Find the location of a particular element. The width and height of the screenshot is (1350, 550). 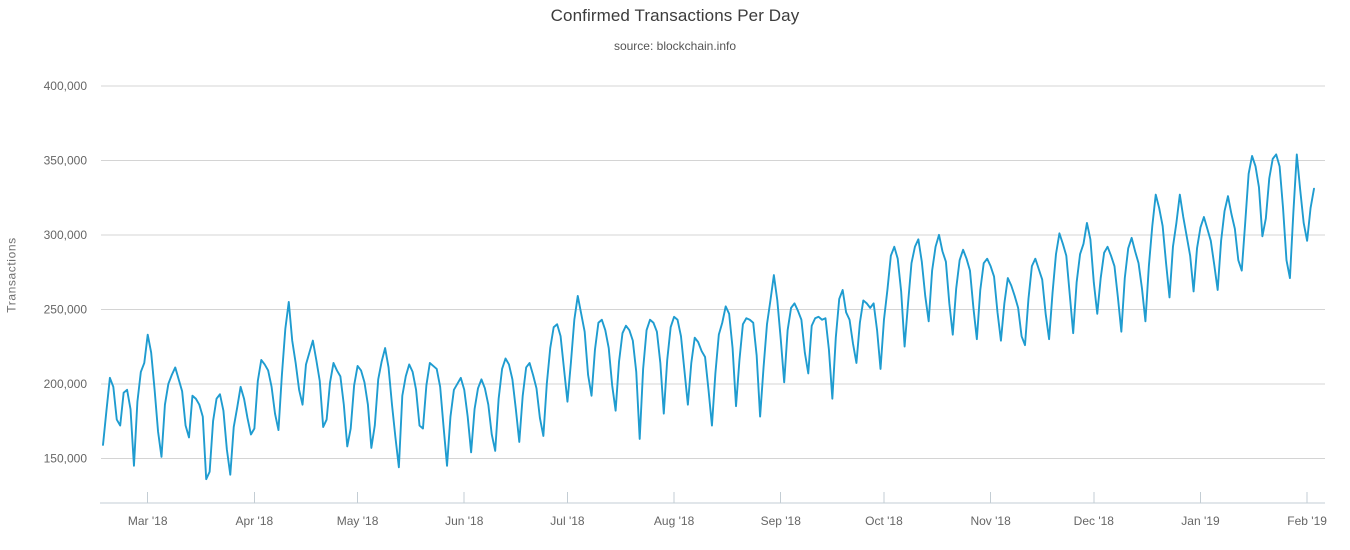

y-axis-tick-label: 200,000 is located at coordinates (66, 384).